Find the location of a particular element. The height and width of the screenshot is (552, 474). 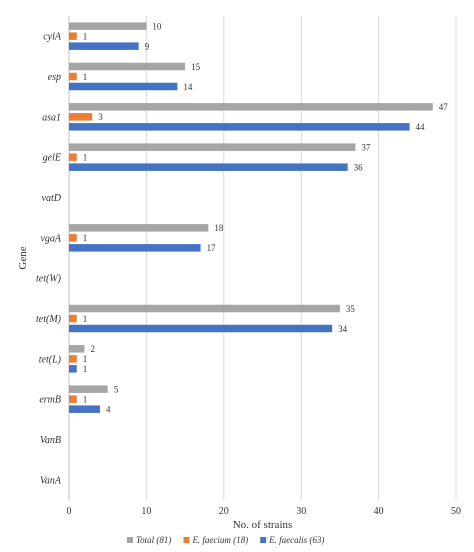

category-label-2: asa1 is located at coordinates (51, 117).